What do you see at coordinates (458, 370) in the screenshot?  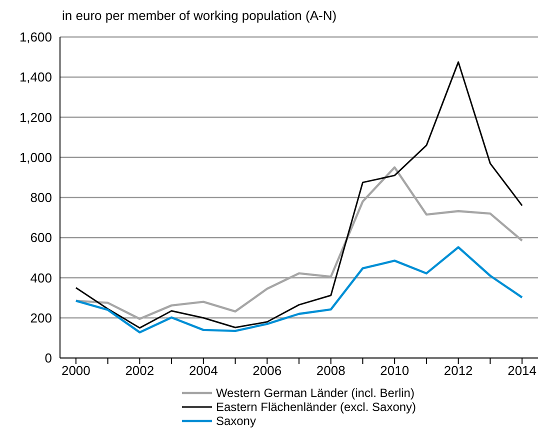 I see `x-tick-label: 2012` at bounding box center [458, 370].